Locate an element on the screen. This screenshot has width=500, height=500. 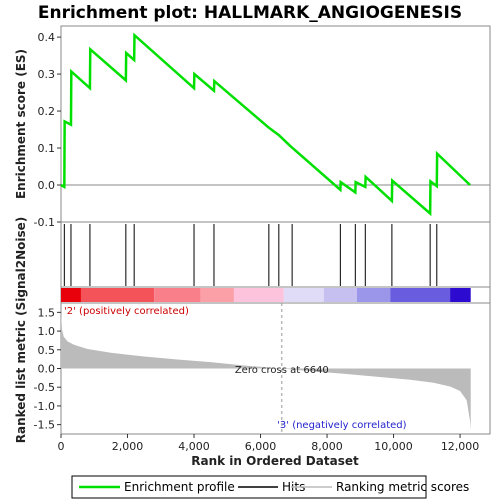
rank-y-tick-label: 1.0 is located at coordinates (47, 331).